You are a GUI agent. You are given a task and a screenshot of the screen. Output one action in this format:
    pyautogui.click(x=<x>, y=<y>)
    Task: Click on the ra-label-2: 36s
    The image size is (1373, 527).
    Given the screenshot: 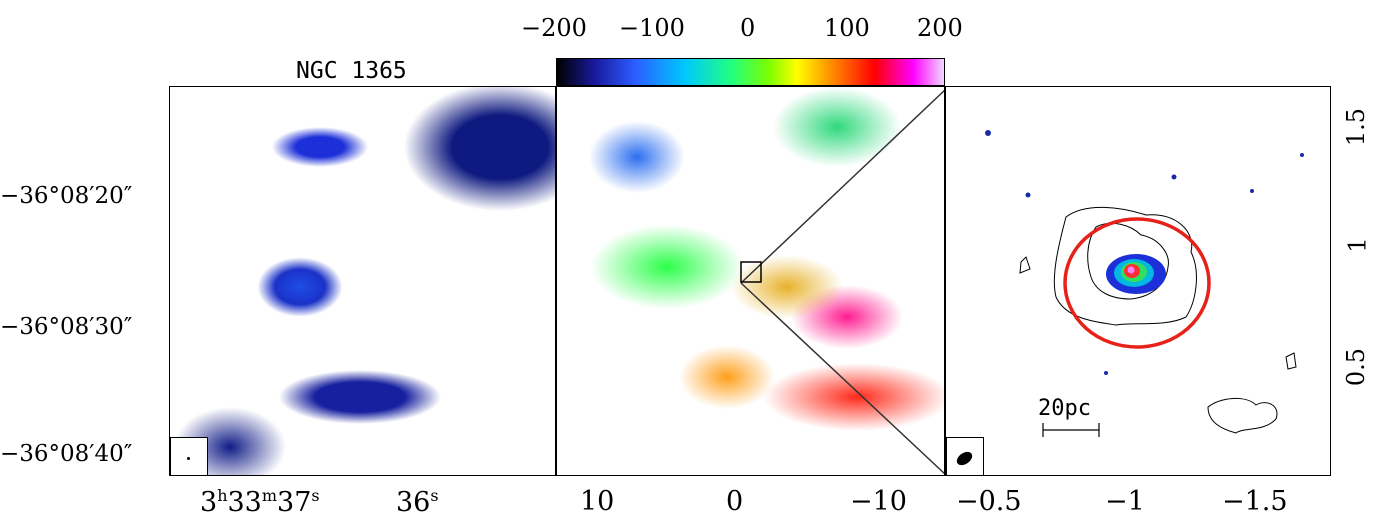 What is the action you would take?
    pyautogui.click(x=417, y=502)
    